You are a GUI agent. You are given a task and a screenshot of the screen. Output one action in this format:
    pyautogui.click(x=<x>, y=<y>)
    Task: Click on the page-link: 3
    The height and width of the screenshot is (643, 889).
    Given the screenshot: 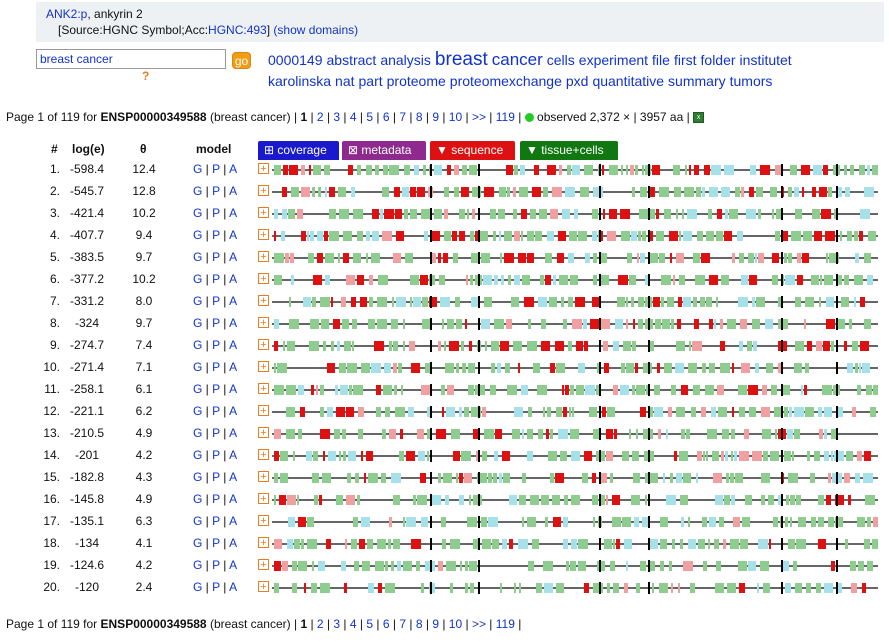 What is the action you would take?
    pyautogui.click(x=337, y=117)
    